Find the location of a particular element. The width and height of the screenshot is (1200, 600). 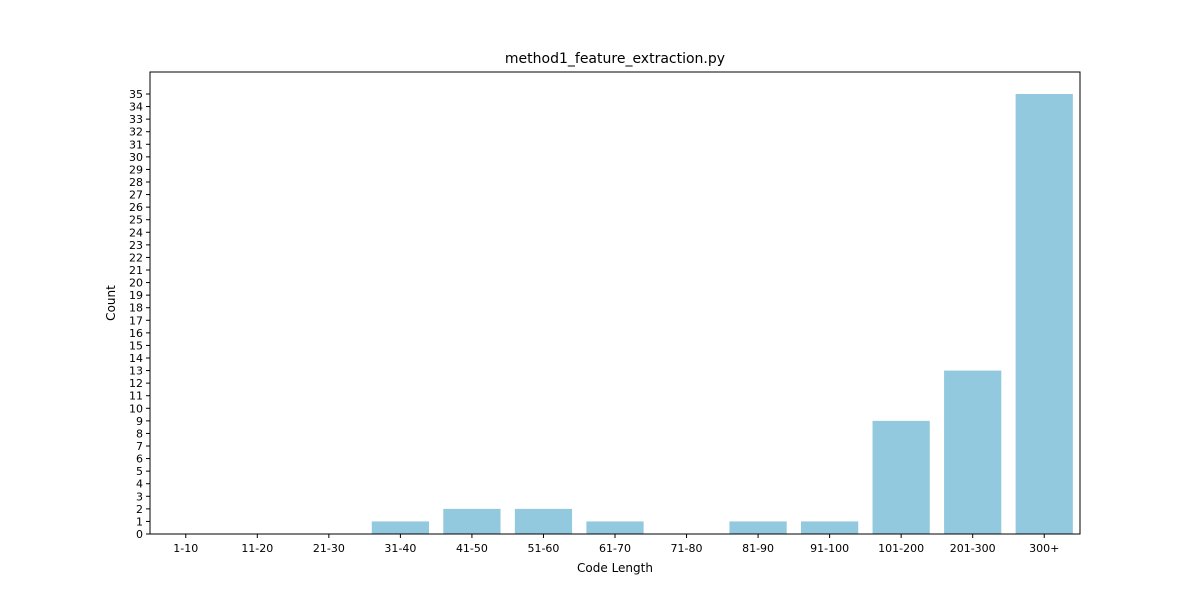

y-tick-label: 35 is located at coordinates (136, 94).